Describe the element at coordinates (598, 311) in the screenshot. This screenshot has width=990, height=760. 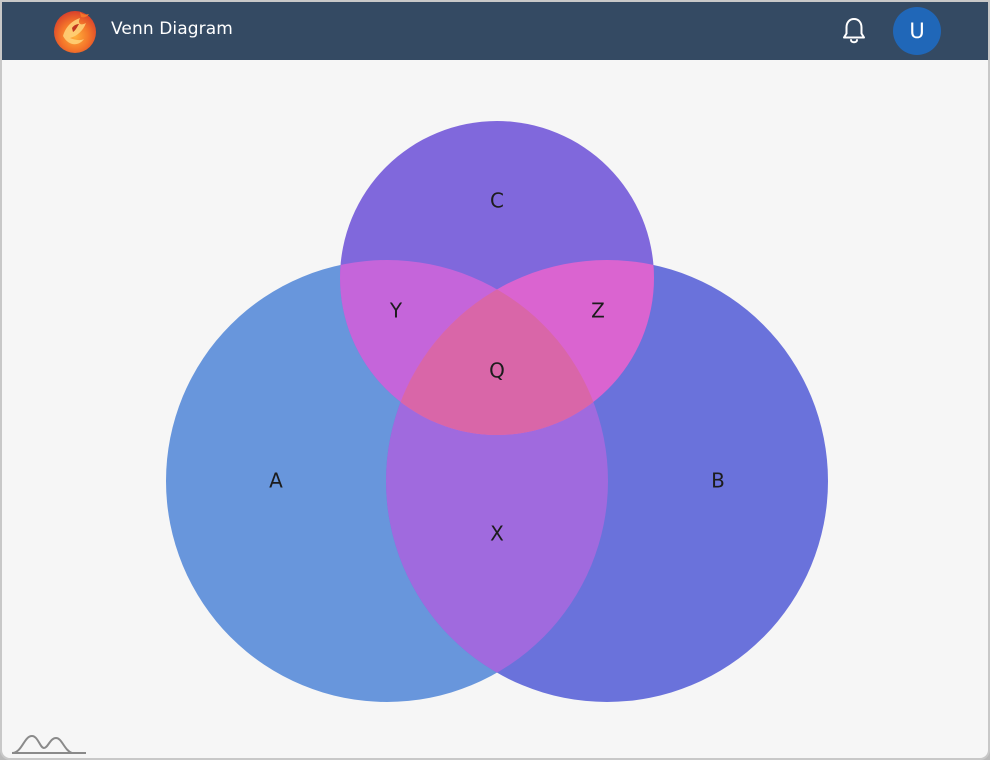
I see `label-z: Z` at that location.